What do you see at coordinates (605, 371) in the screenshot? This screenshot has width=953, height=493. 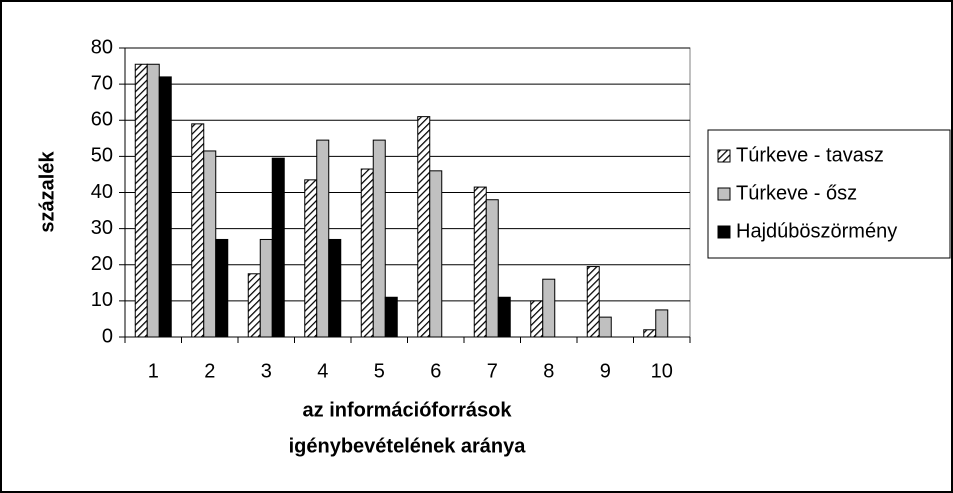 I see `x-tick-label: 9` at bounding box center [605, 371].